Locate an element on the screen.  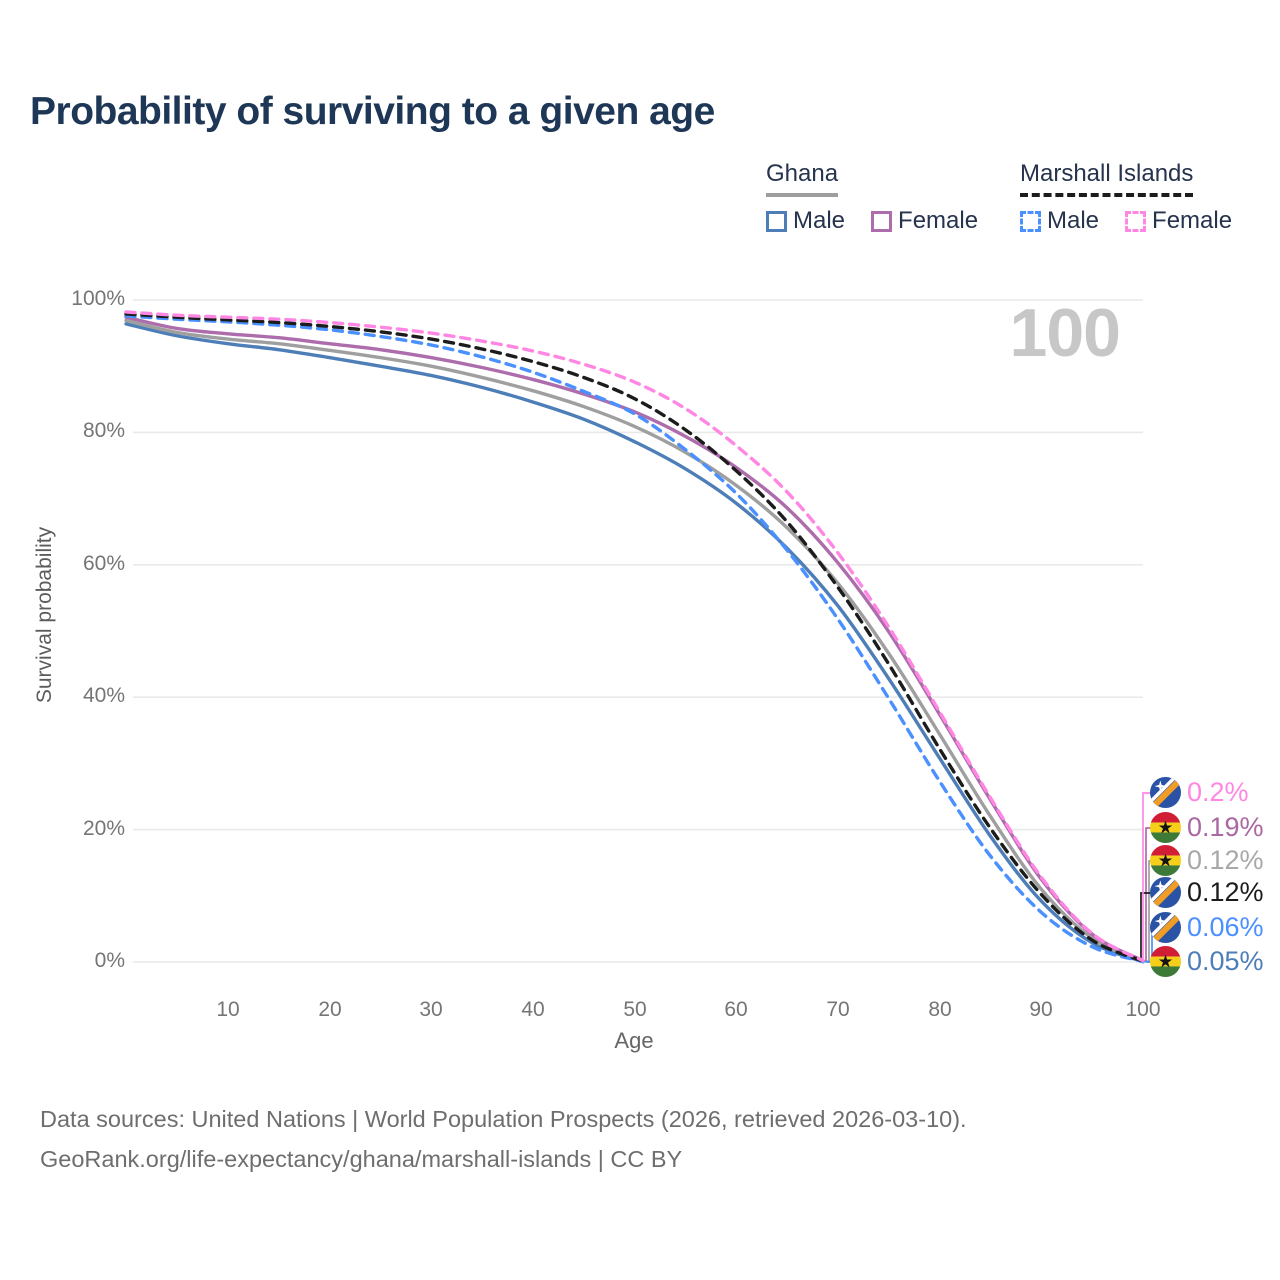
legend-marshall-islands-name: Marshall Islands is located at coordinates (1107, 178).